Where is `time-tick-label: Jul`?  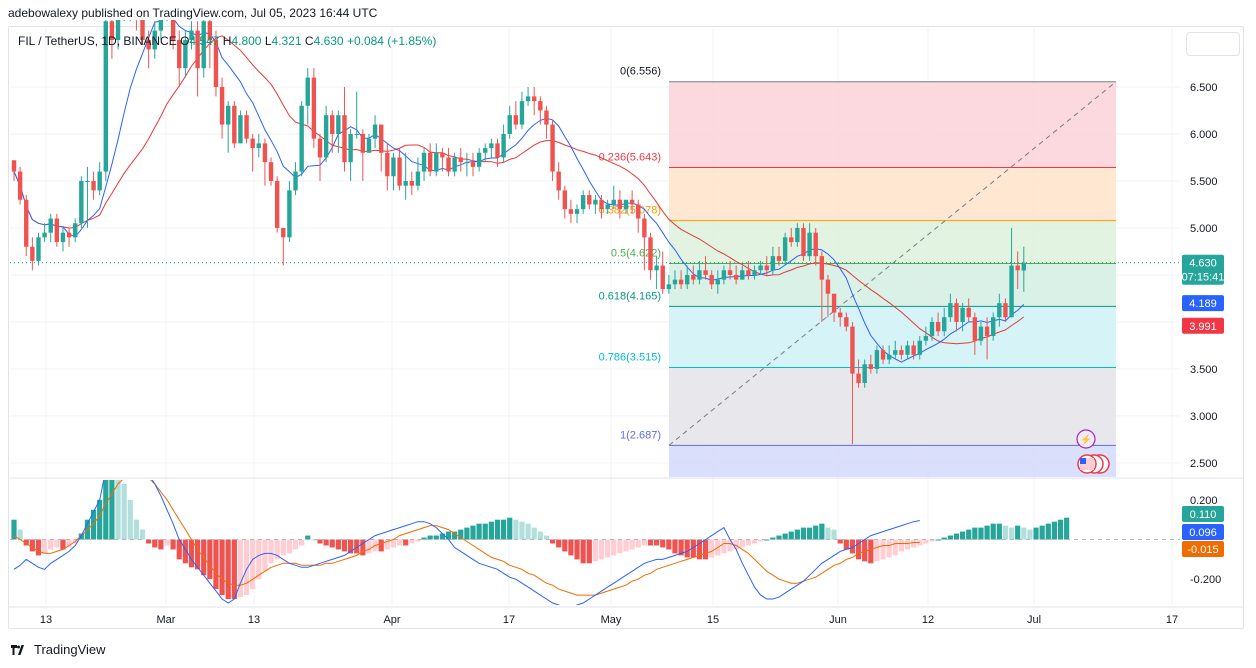
time-tick-label: Jul is located at coordinates (1034, 620).